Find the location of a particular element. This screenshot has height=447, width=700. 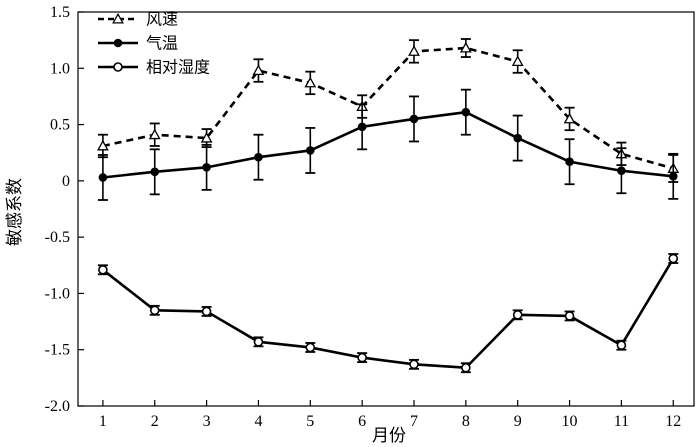

x-tick-label: 10 is located at coordinates (570, 421).